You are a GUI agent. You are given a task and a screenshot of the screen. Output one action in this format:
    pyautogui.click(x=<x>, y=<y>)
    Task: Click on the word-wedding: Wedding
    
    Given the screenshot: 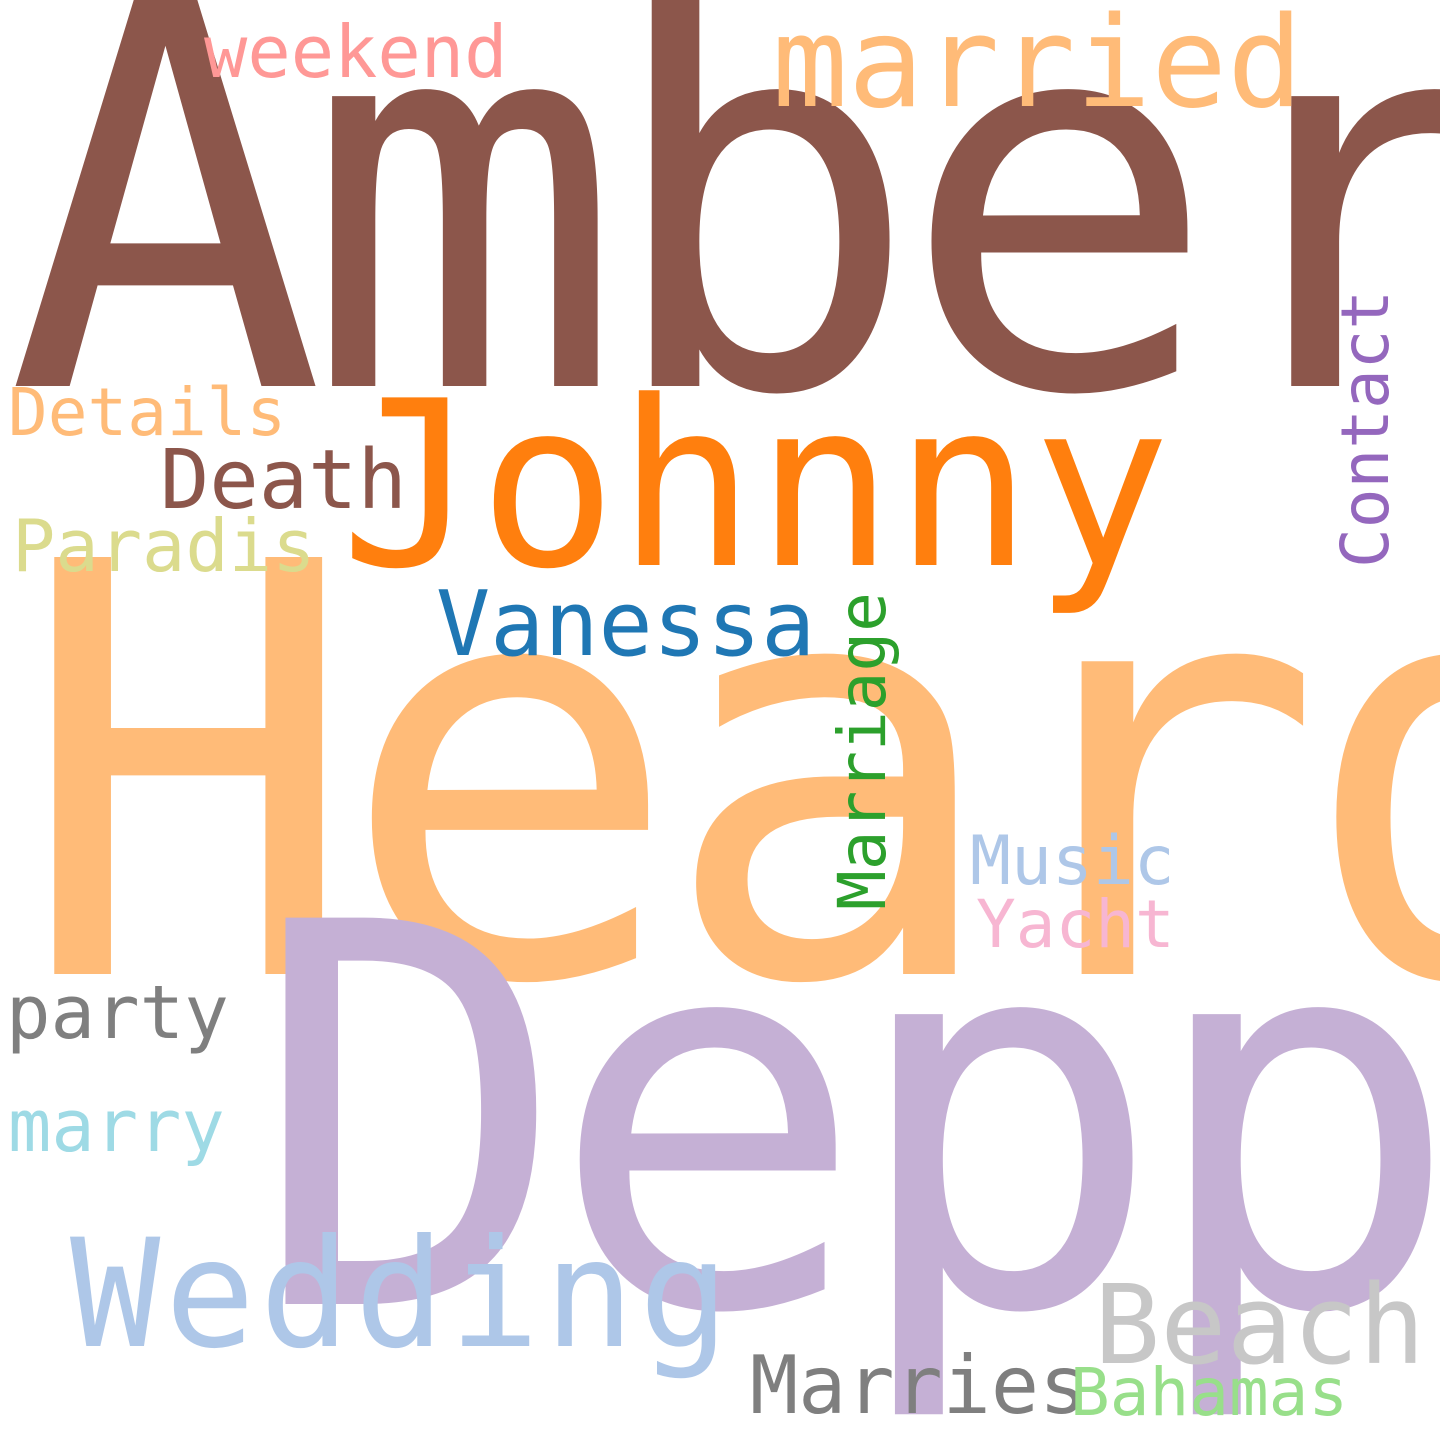 What is the action you would take?
    pyautogui.click(x=402, y=1295)
    